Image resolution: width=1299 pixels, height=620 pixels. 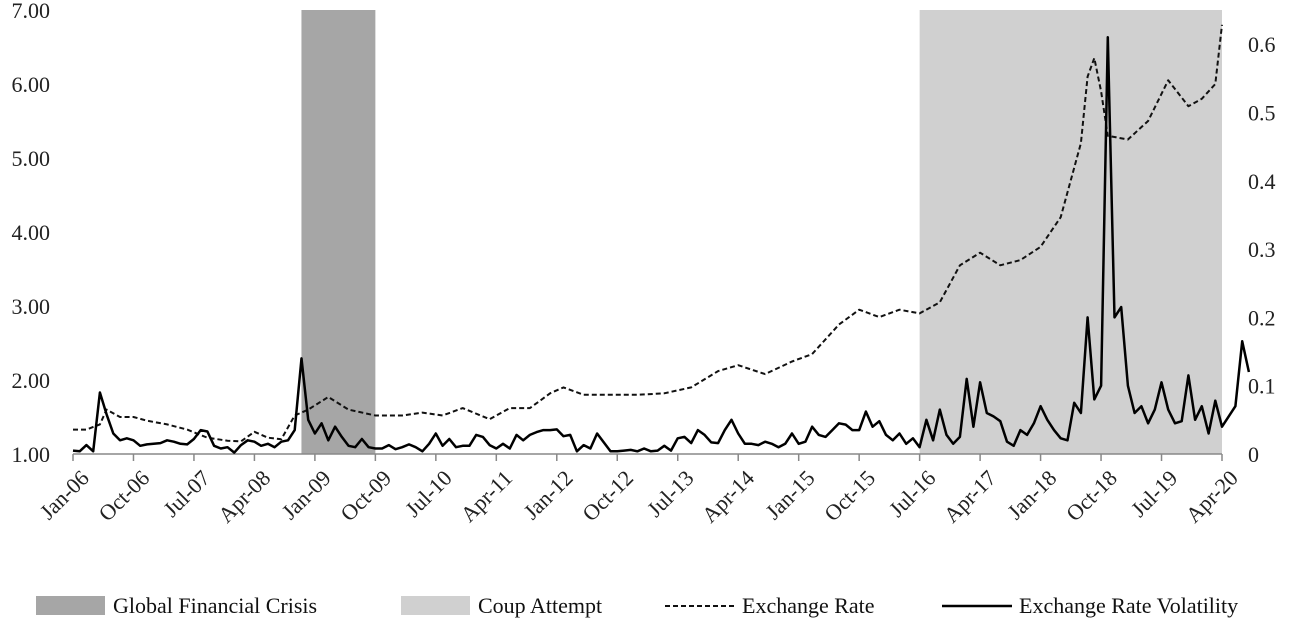 What do you see at coordinates (1154, 493) in the screenshot?
I see `x-tick-label: Jul-19` at bounding box center [1154, 493].